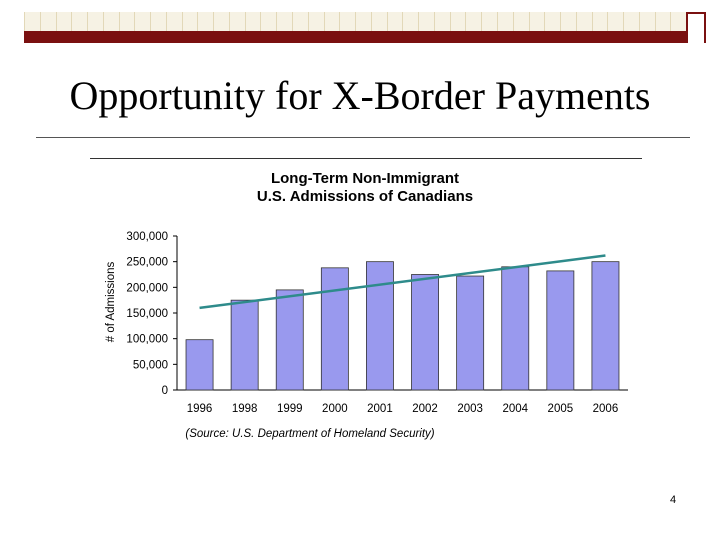 This screenshot has width=720, height=540. What do you see at coordinates (147, 263) in the screenshot?
I see `y-tick-label: 250,000` at bounding box center [147, 263].